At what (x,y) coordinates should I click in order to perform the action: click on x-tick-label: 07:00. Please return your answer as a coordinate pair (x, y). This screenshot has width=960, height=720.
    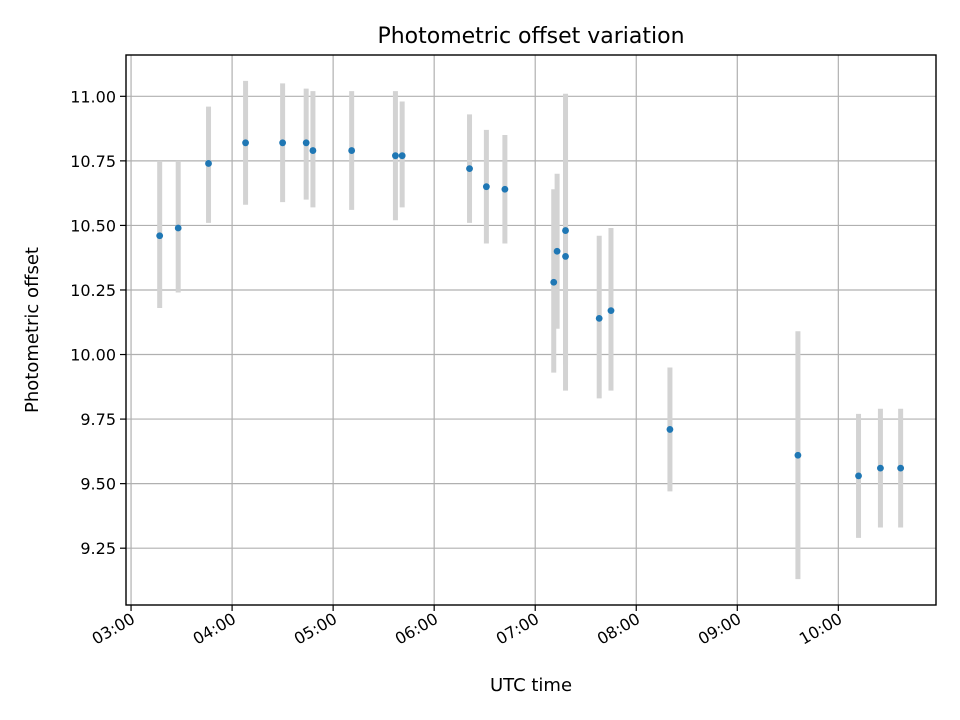
    Looking at the image, I should click on (517, 629).